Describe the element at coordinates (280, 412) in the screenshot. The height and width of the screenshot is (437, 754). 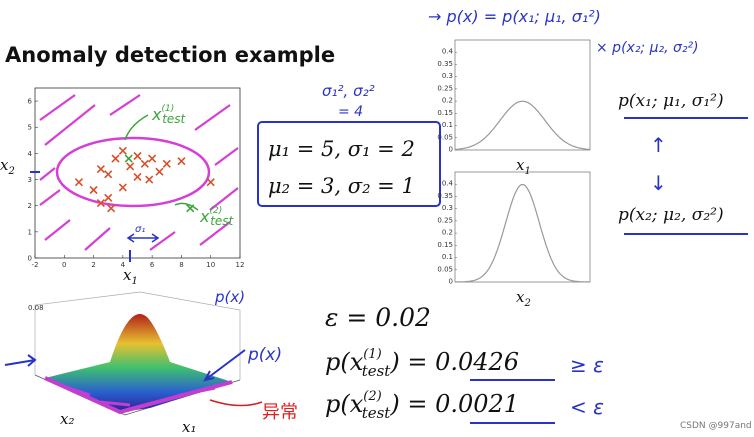
I see `red-note: 异常` at that location.